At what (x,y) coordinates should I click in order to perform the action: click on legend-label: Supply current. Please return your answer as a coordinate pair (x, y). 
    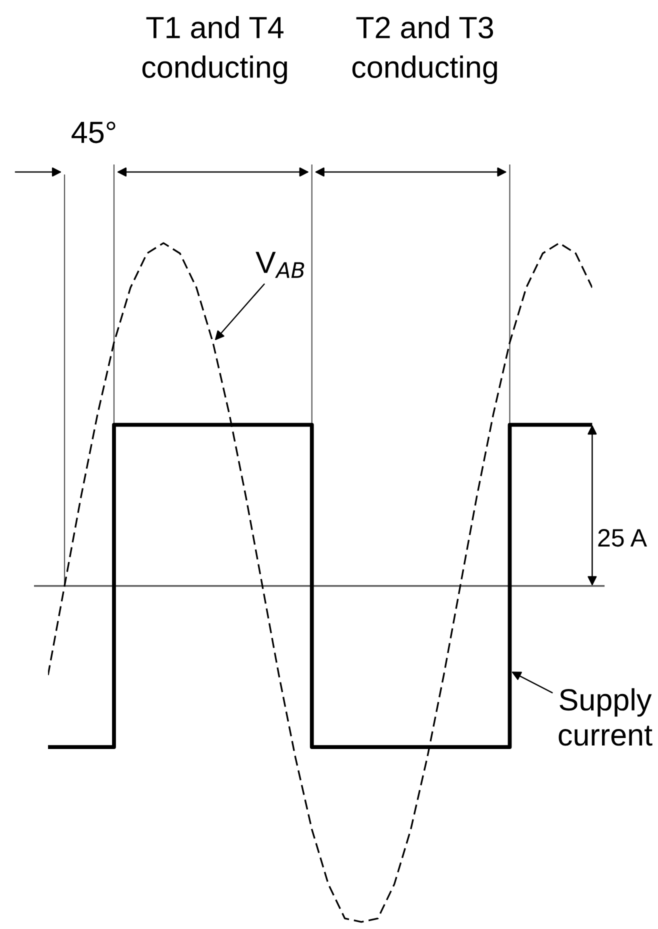
    Looking at the image, I should click on (605, 717).